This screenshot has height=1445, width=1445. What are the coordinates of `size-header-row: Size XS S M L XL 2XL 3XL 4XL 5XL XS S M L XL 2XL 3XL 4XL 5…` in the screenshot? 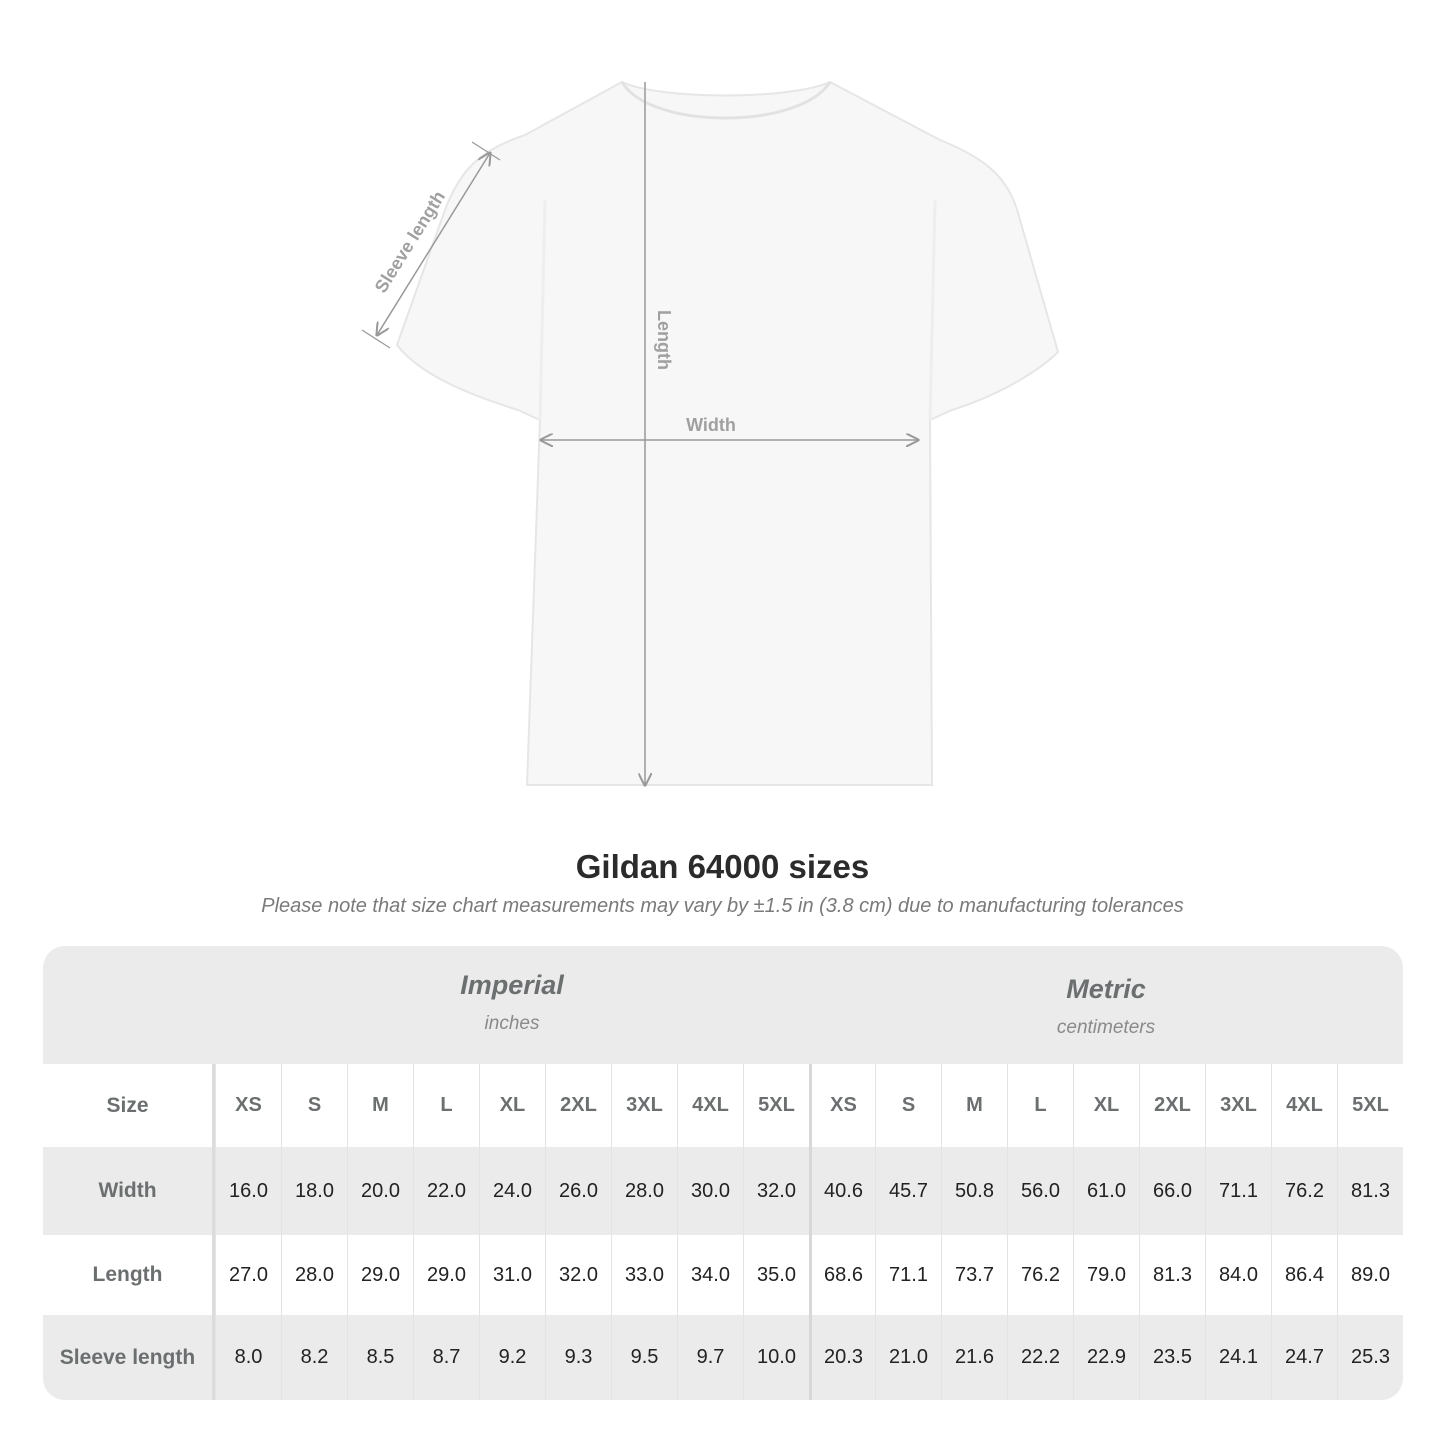 It's located at (723, 1105).